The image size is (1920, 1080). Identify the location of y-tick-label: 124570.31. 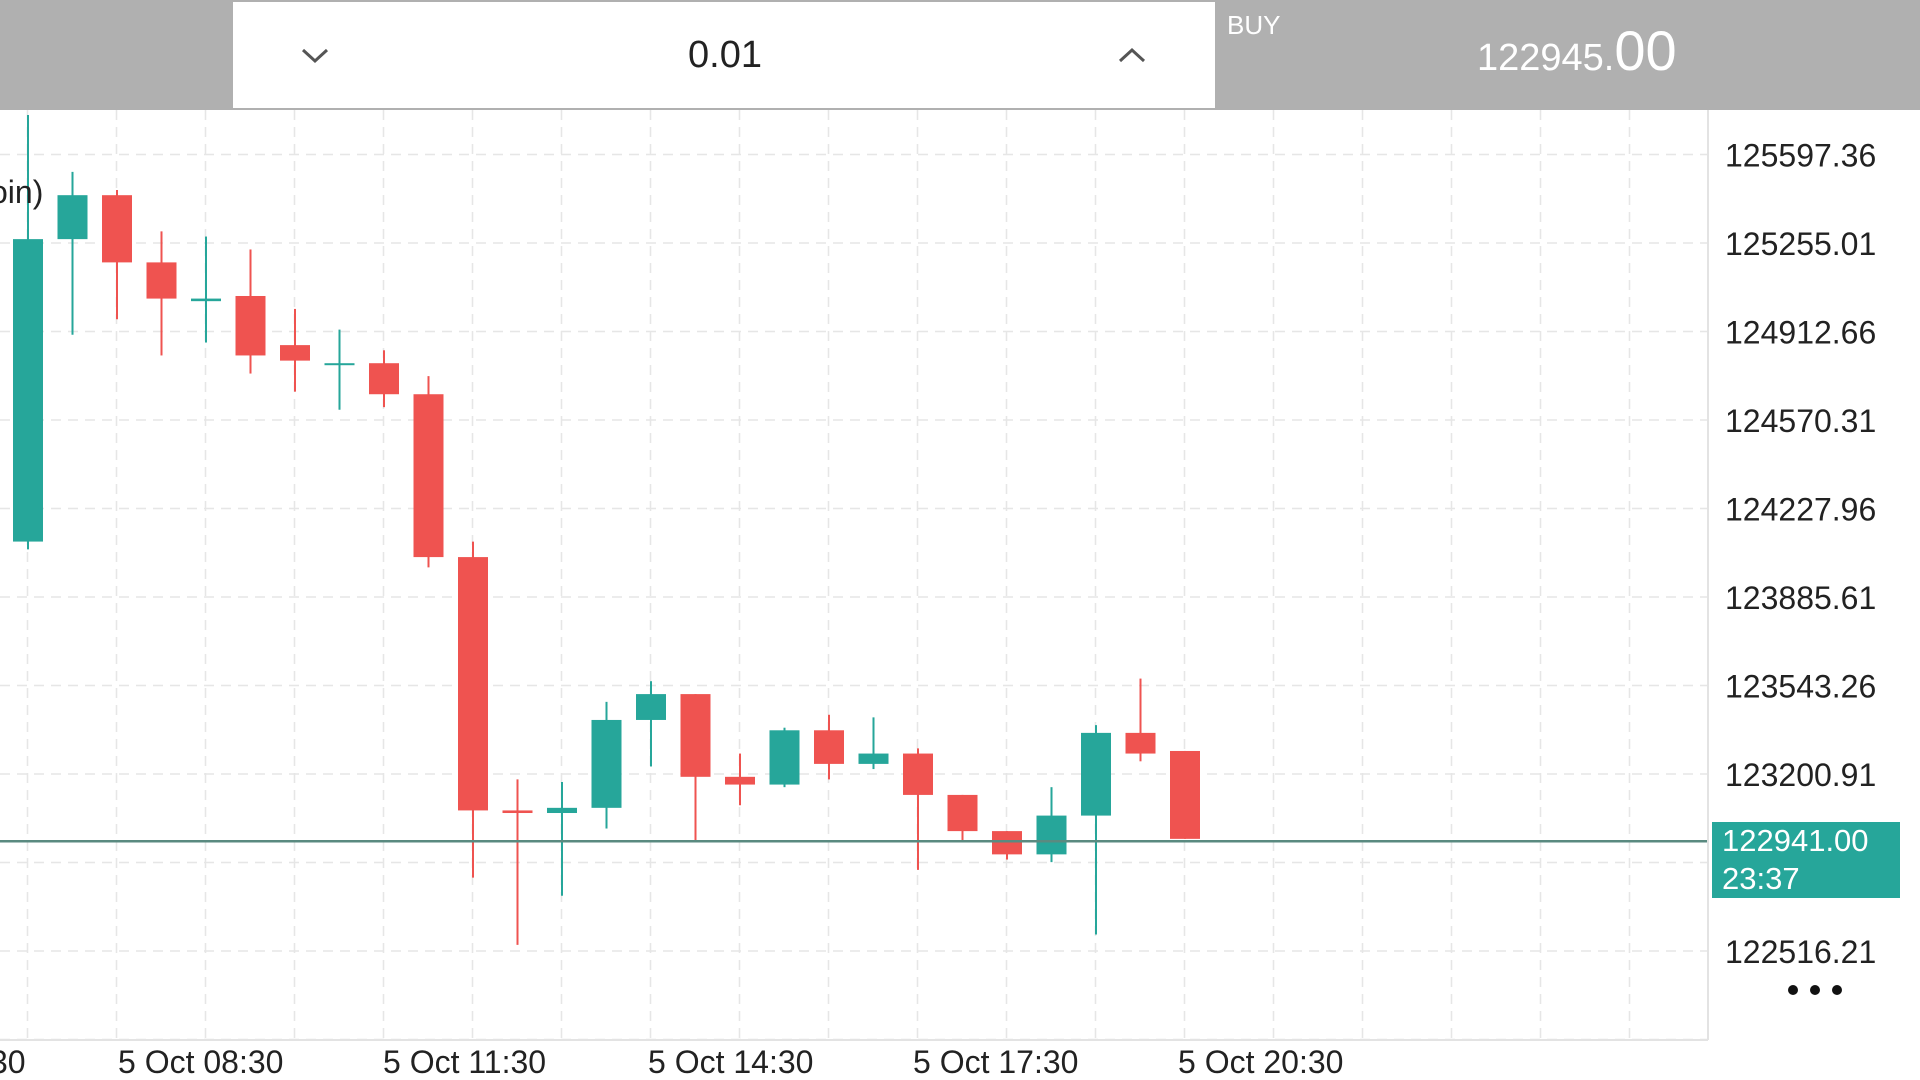
(1800, 421).